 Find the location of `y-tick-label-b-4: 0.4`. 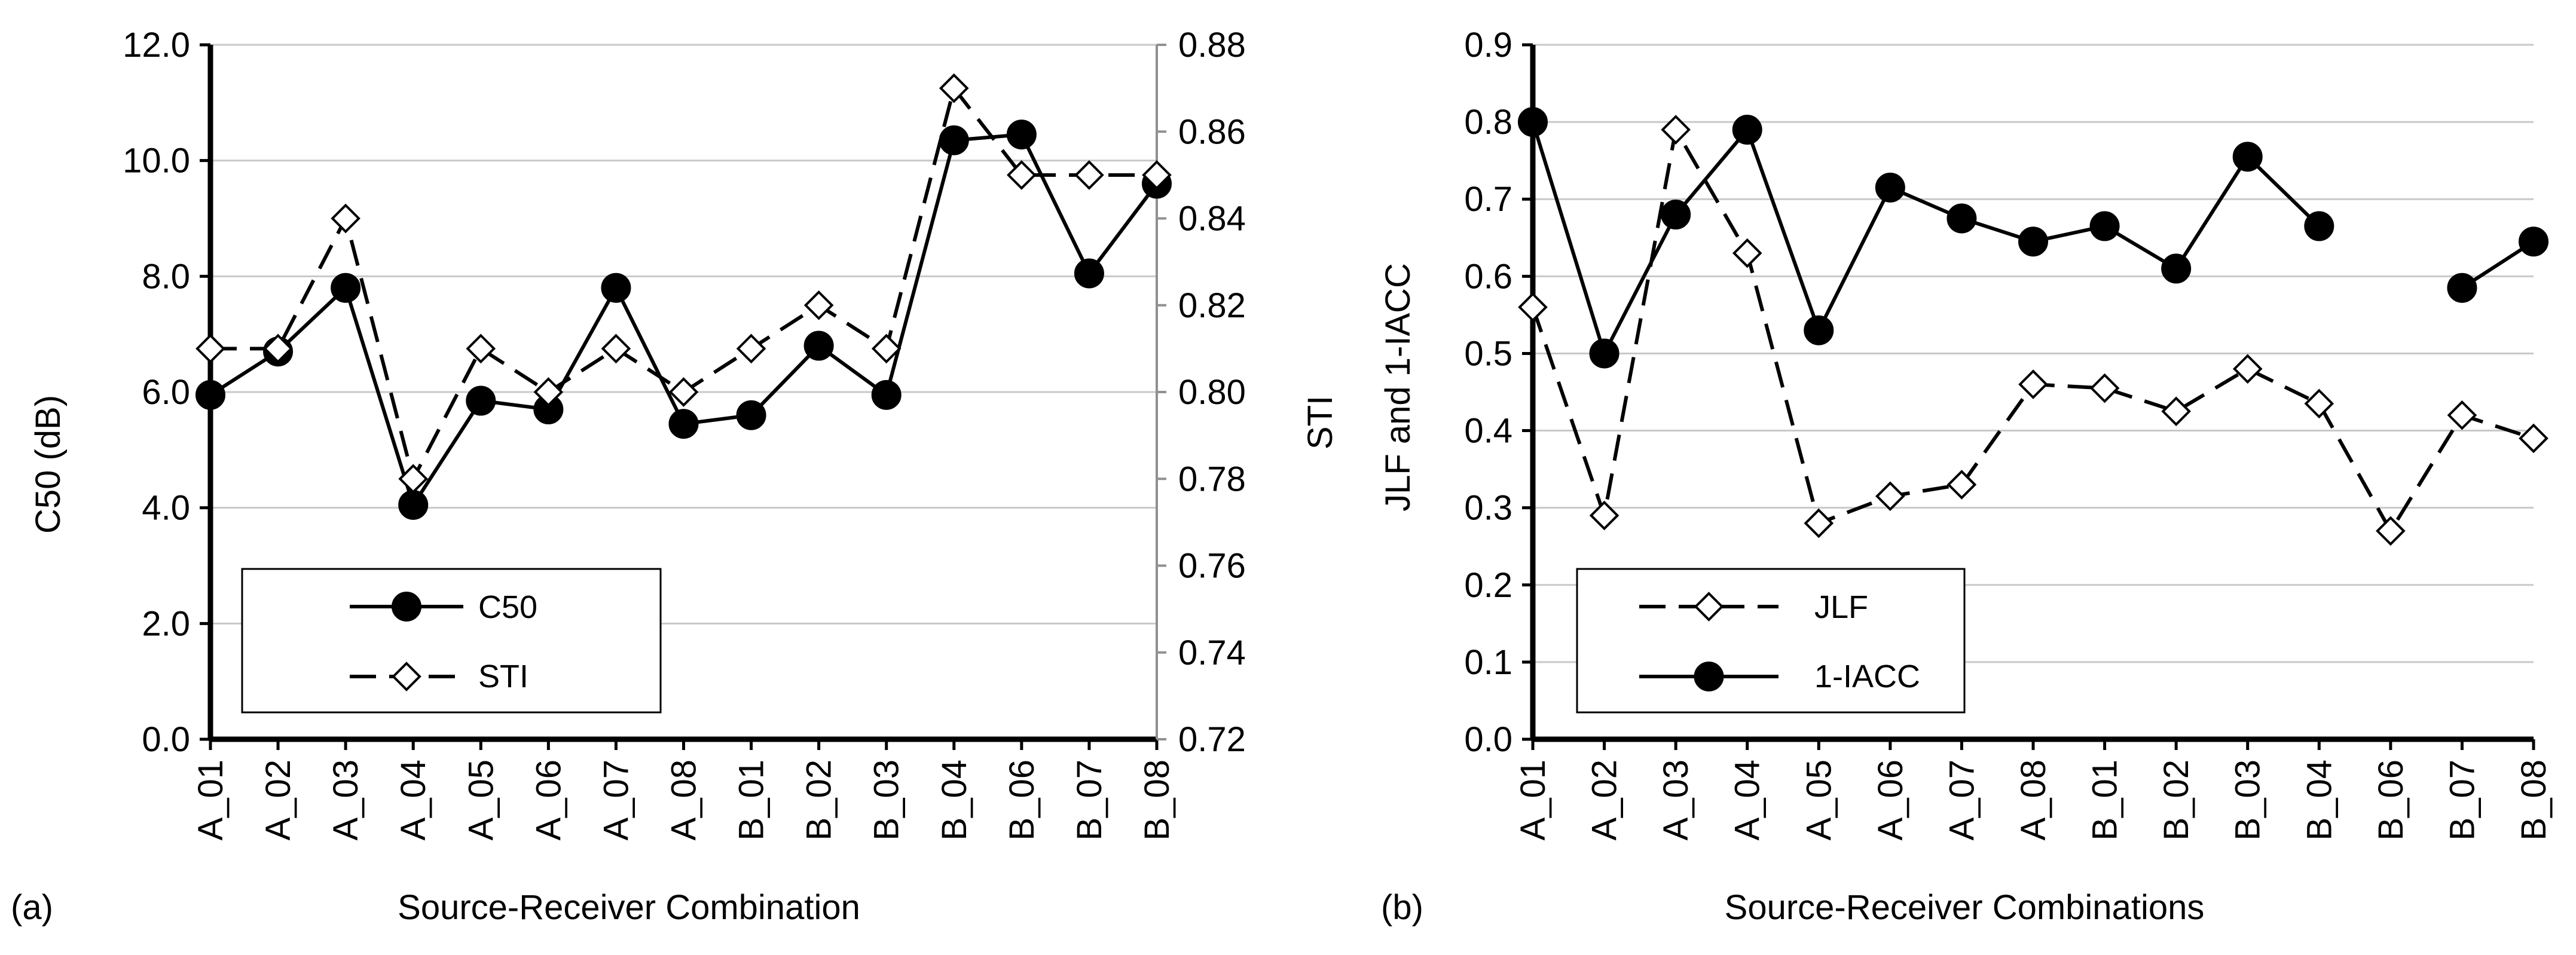

y-tick-label-b-4: 0.4 is located at coordinates (1488, 432).